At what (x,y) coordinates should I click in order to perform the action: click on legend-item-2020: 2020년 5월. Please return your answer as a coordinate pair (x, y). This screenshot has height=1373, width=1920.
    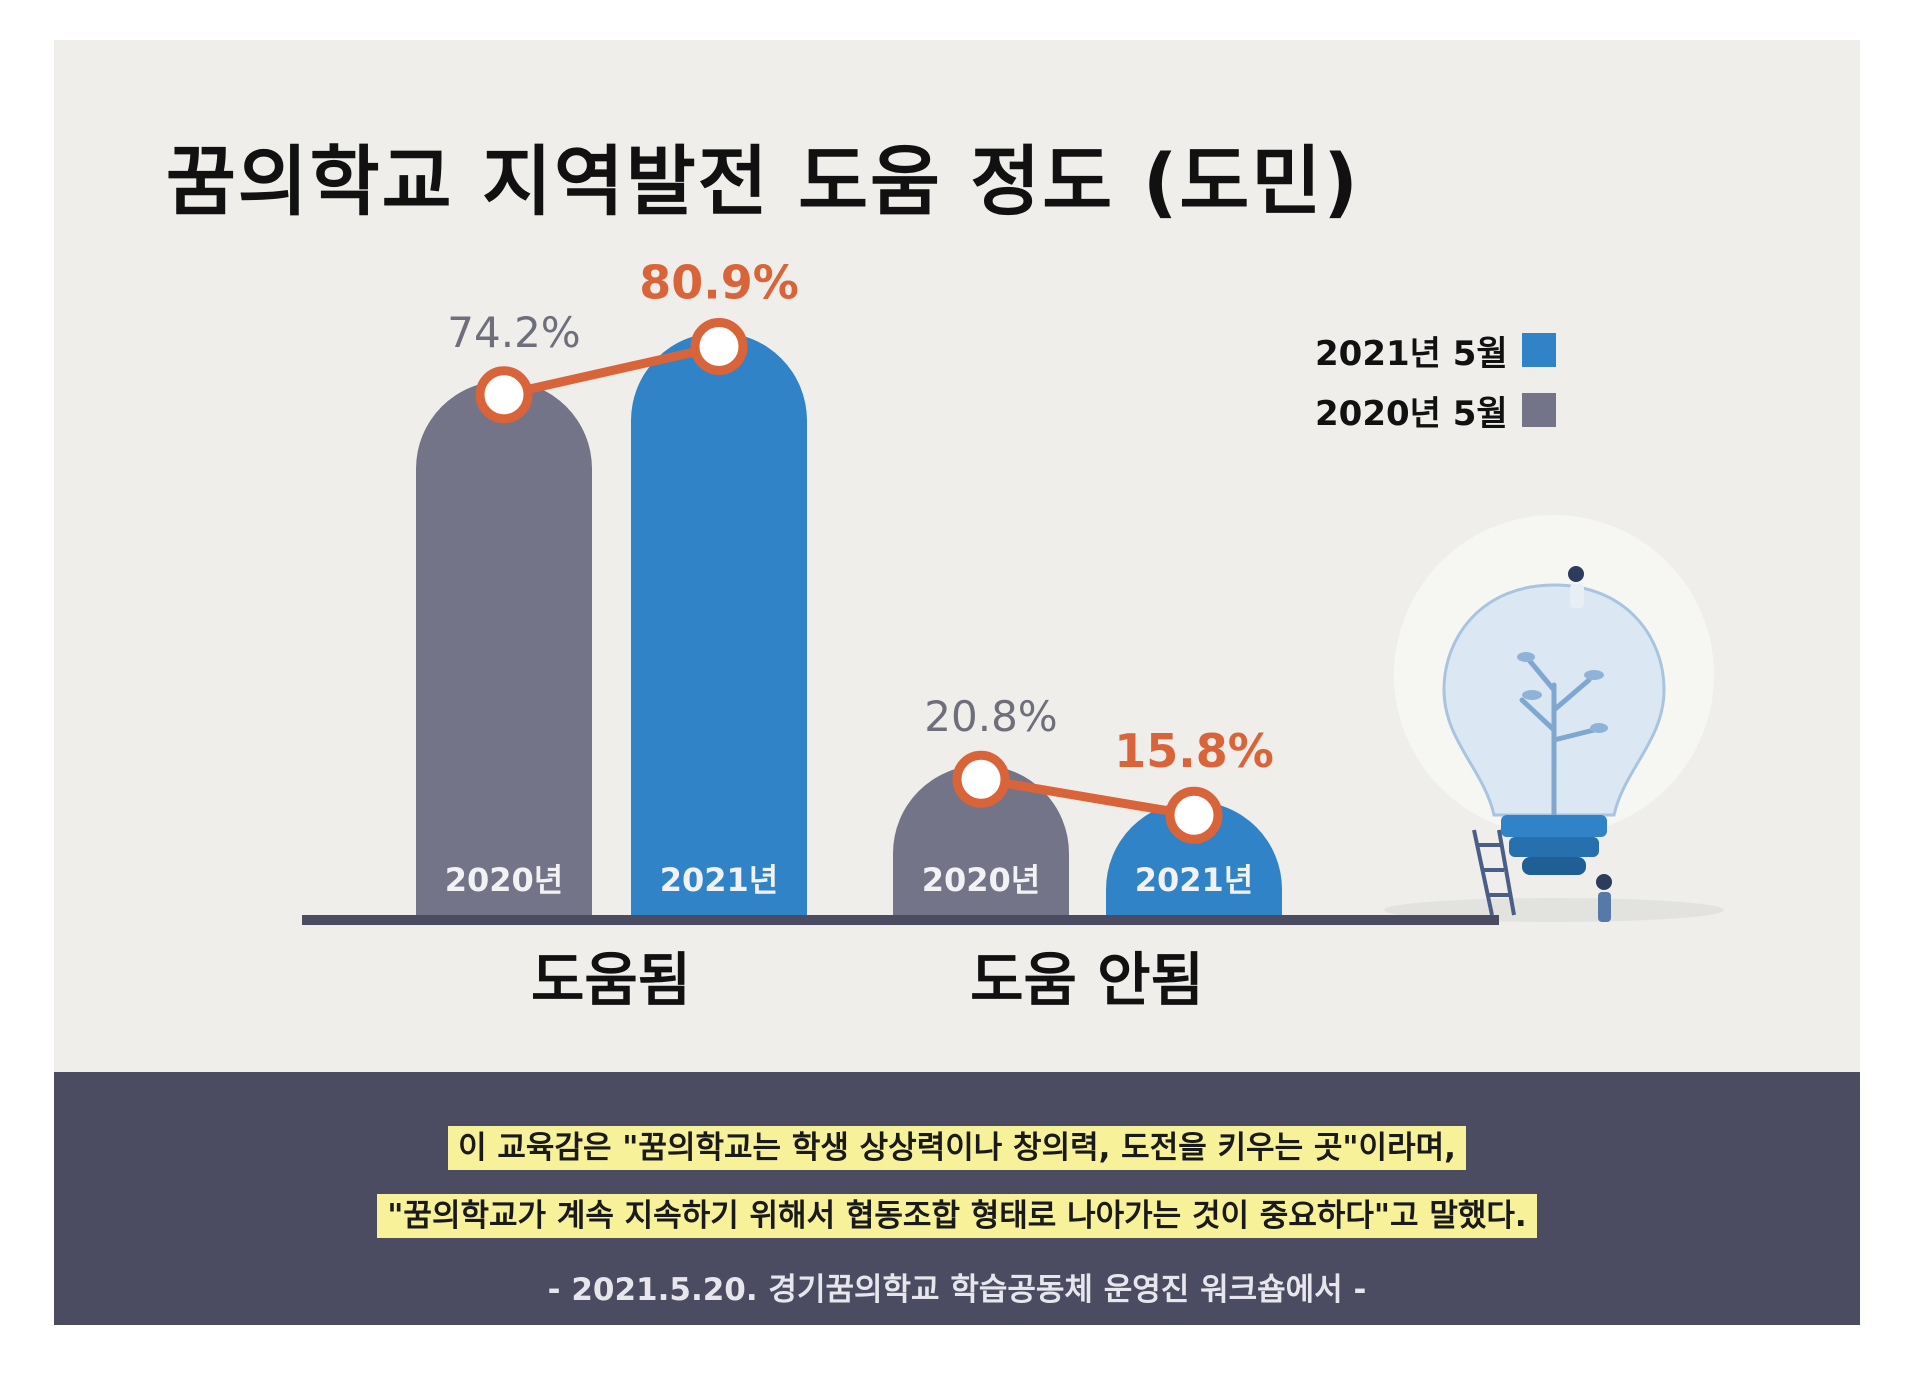
    Looking at the image, I should click on (1435, 411).